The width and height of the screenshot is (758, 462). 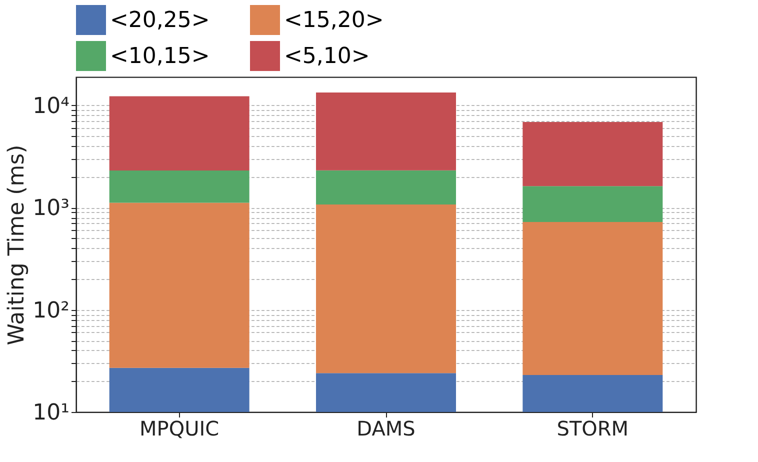 What do you see at coordinates (51, 209) in the screenshot?
I see `y-tick-label: 10³` at bounding box center [51, 209].